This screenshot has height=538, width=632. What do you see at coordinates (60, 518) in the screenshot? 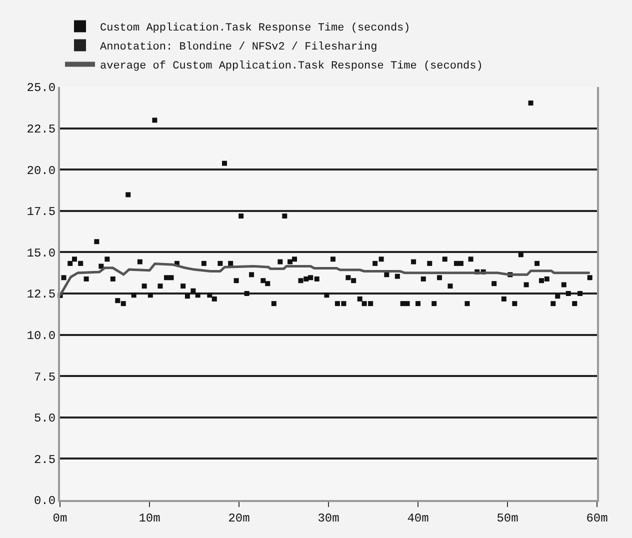
I see `x-tick-label: 0m` at bounding box center [60, 518].